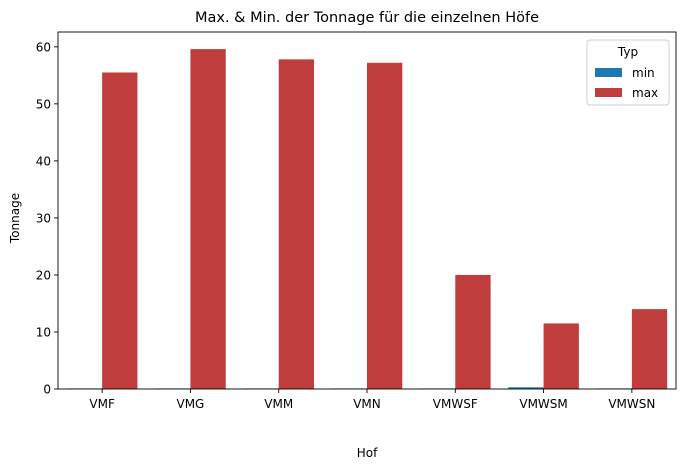 The image size is (686, 474). What do you see at coordinates (367, 453) in the screenshot?
I see `x-axis-label: Hof` at bounding box center [367, 453].